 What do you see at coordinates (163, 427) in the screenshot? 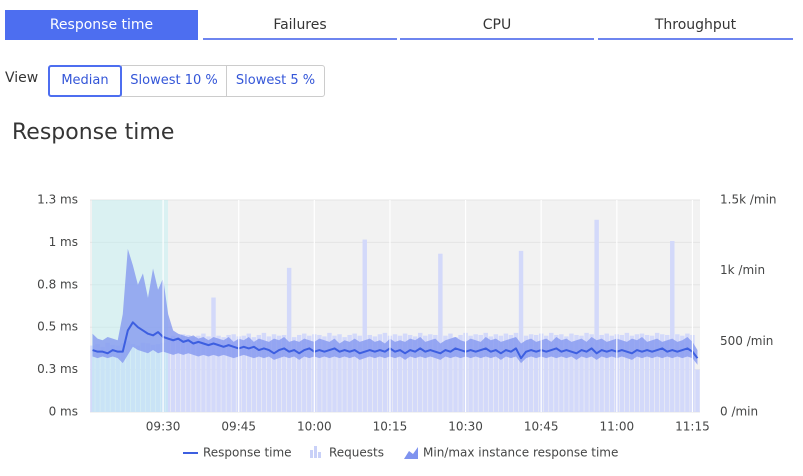
I see `x-tick-label: 09:30` at bounding box center [163, 427].